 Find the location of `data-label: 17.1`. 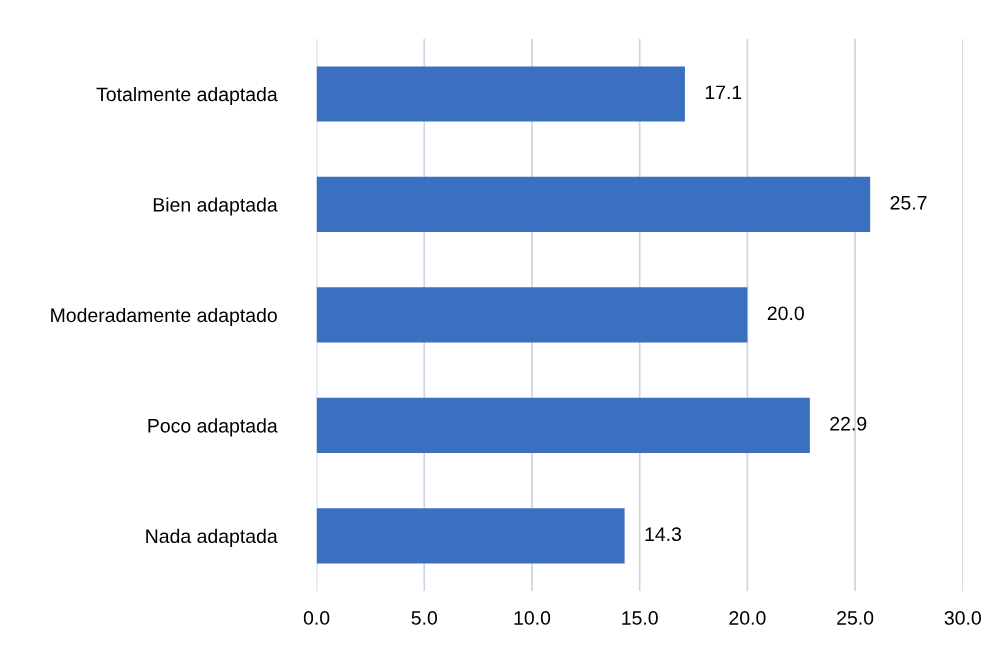

data-label: 17.1 is located at coordinates (723, 92).